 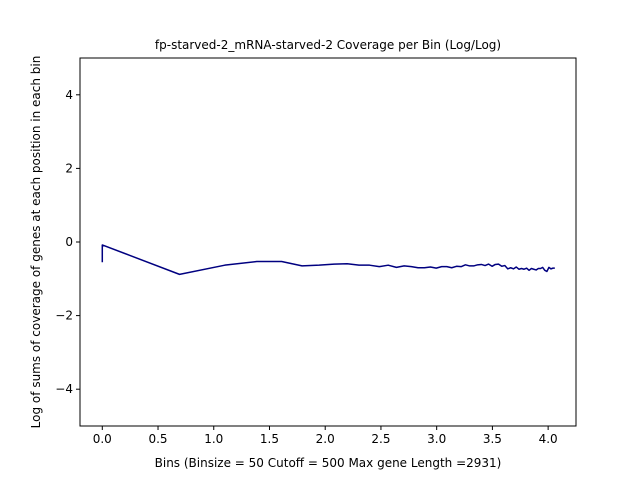 What do you see at coordinates (213, 439) in the screenshot?
I see `x-tick-label: 1.0` at bounding box center [213, 439].